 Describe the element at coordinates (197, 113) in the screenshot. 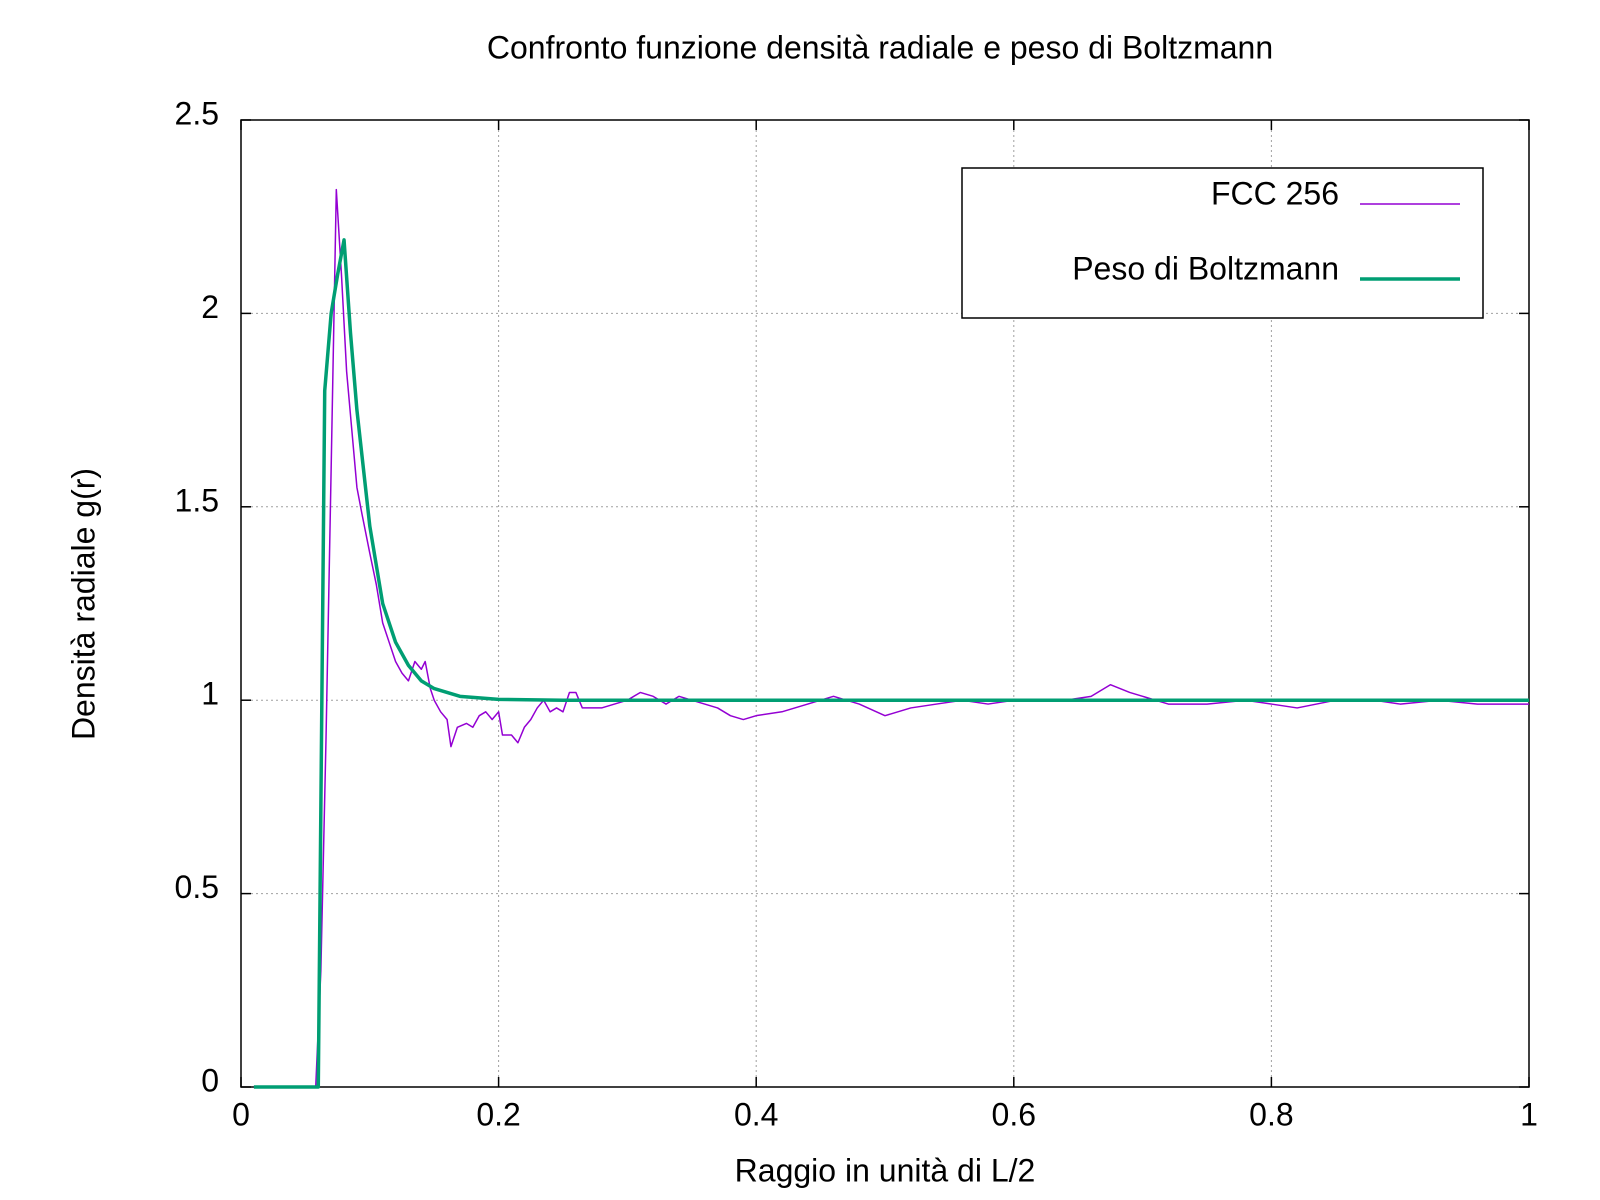

I see `y-tick-label: 2.5` at that location.